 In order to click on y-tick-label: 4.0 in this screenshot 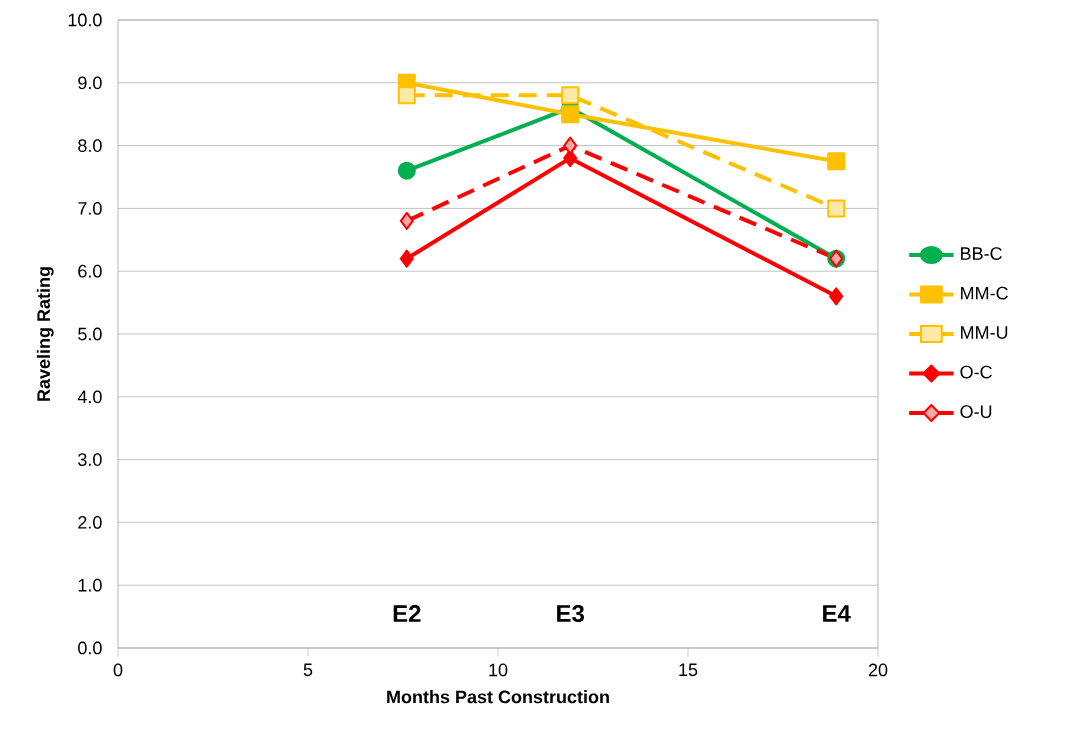, I will do `click(89, 397)`.